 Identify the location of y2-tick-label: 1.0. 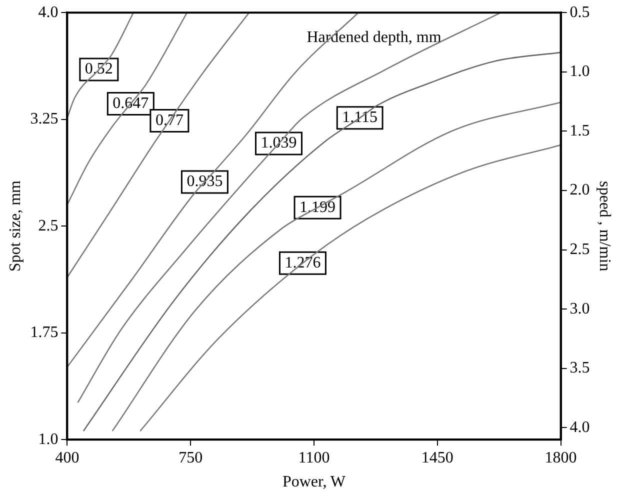
(580, 71).